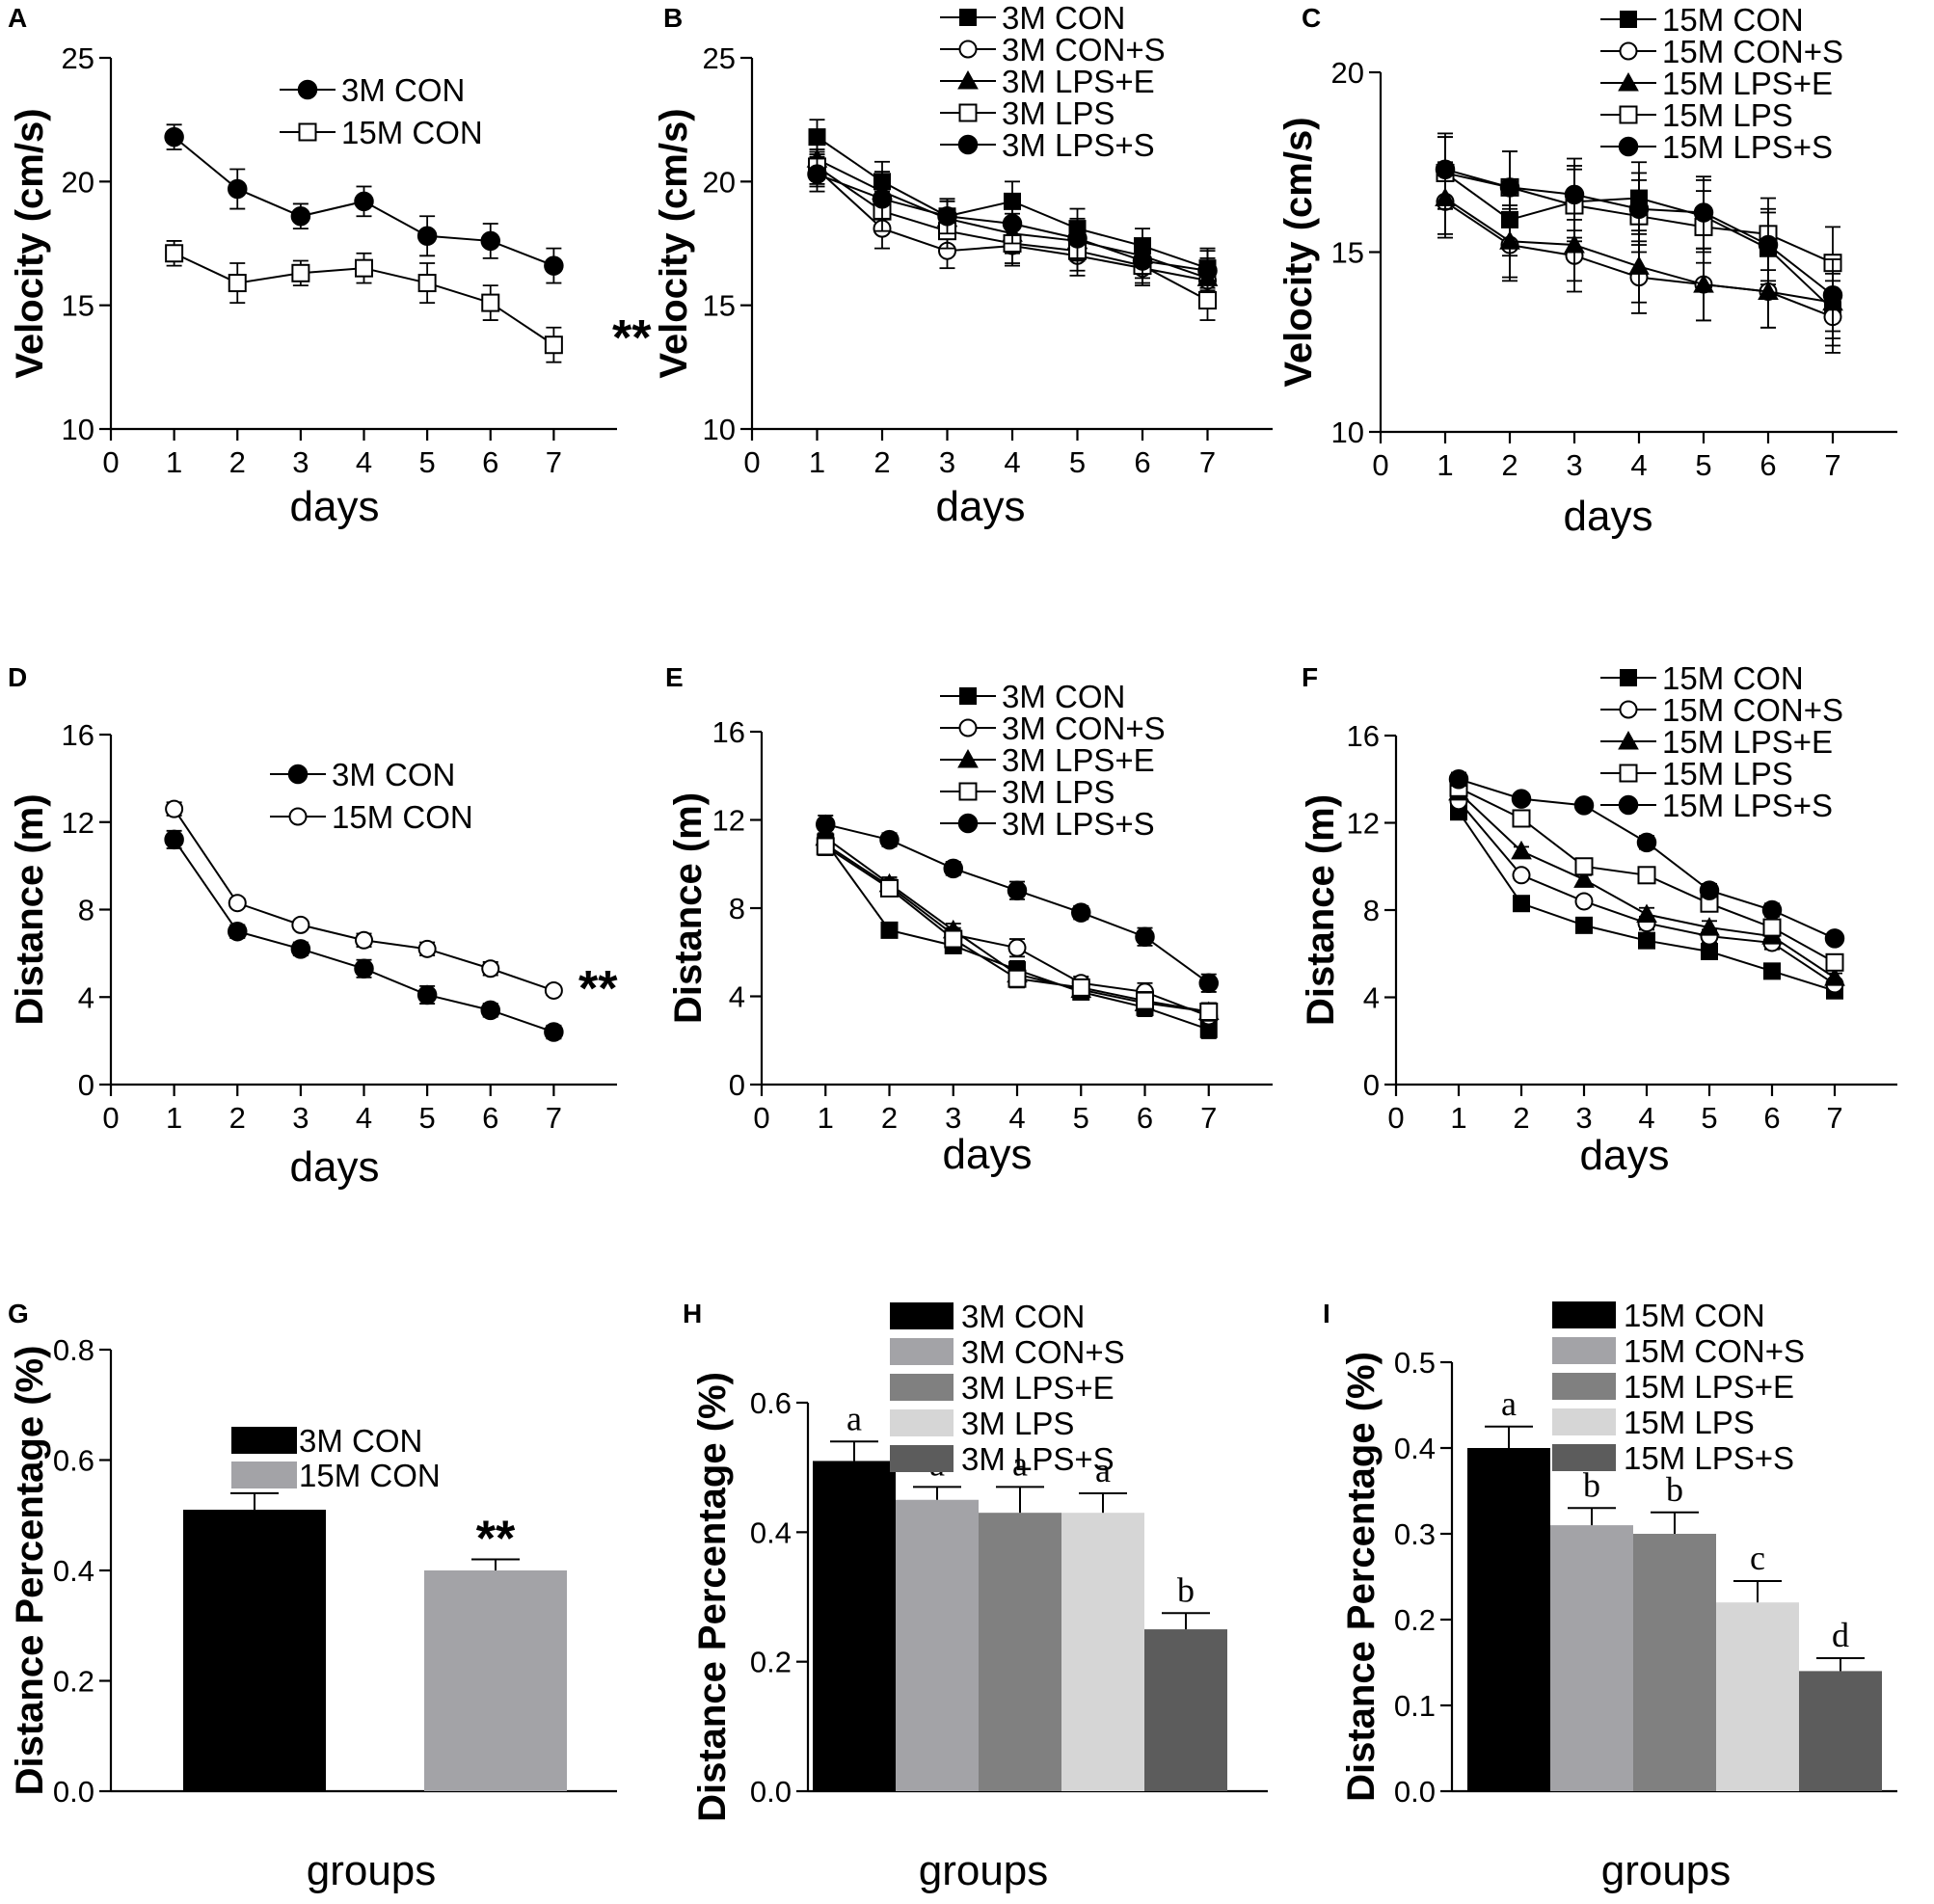  Describe the element at coordinates (1311, 18) in the screenshot. I see `panel-label: C` at that location.